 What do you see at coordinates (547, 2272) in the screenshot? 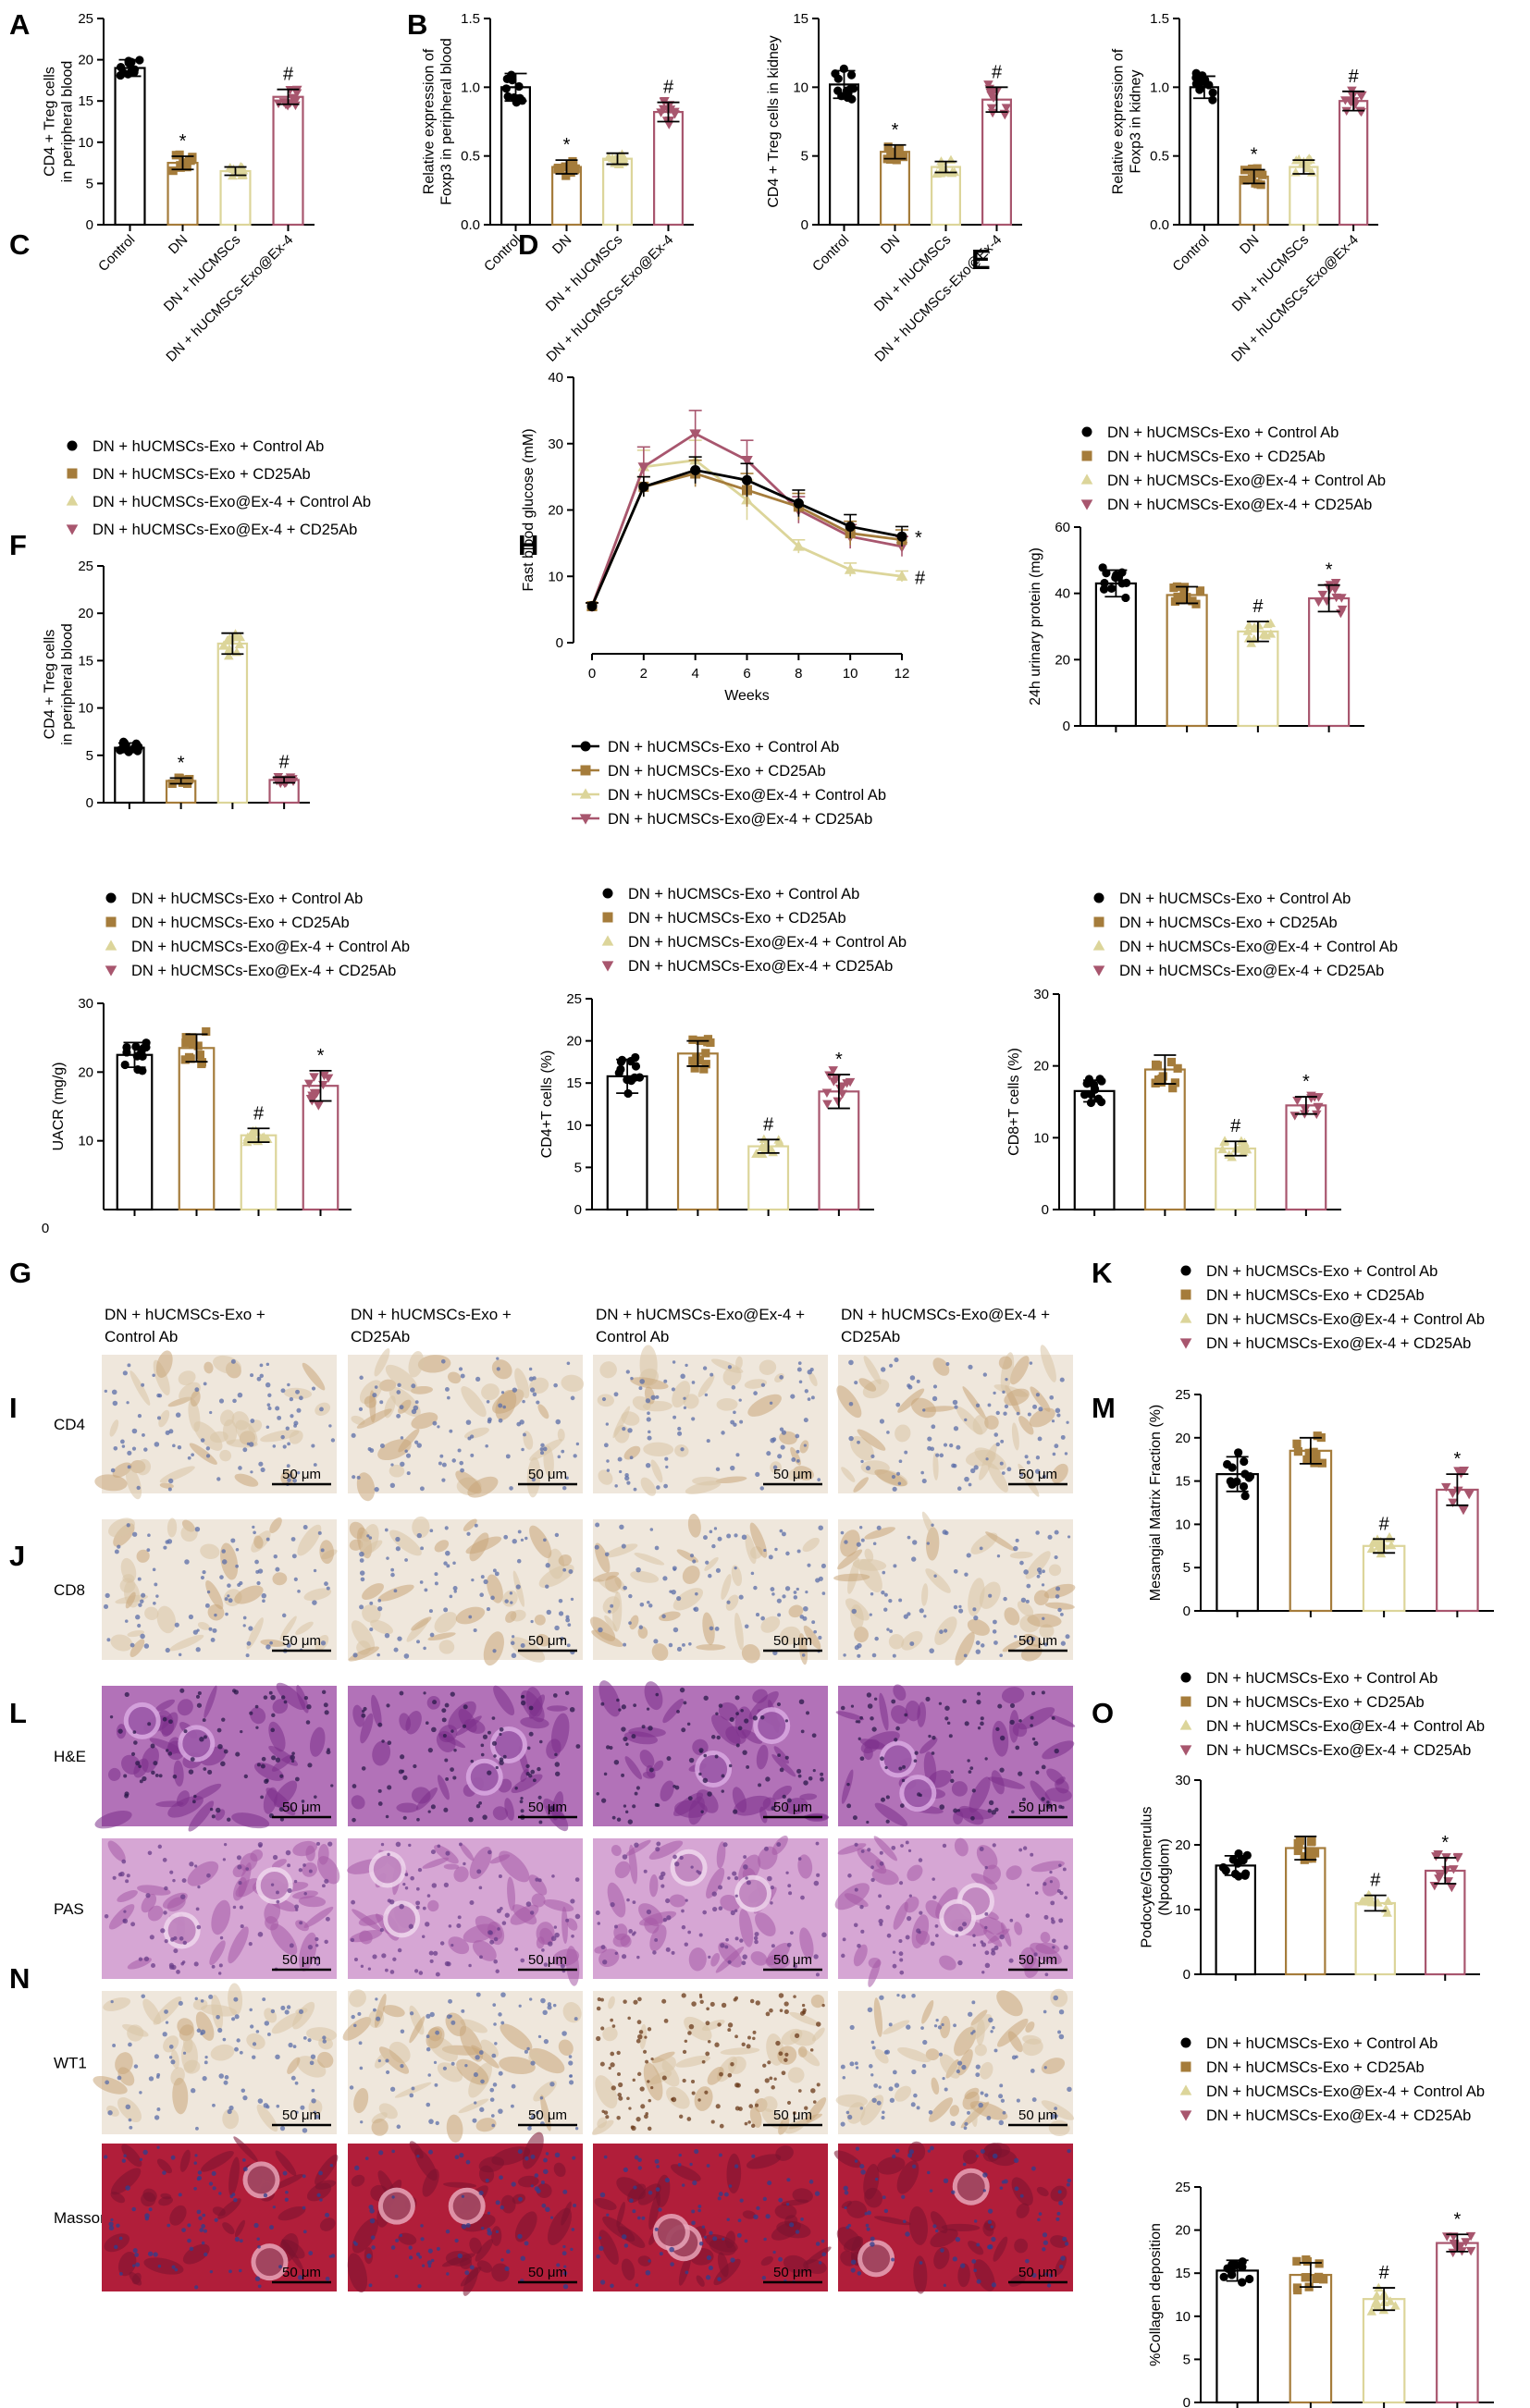
I see `scale-bar-label: 50 μm` at bounding box center [547, 2272].